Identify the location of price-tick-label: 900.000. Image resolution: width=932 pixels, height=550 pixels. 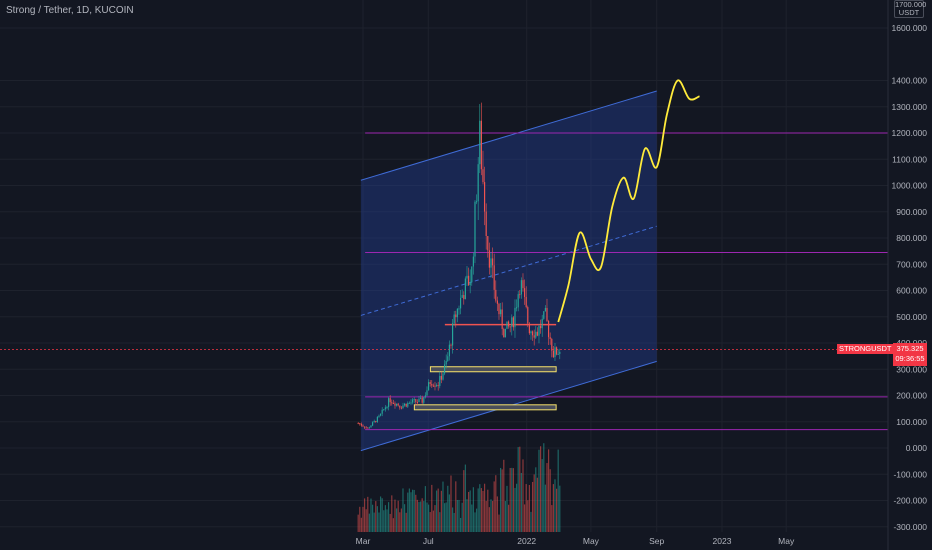
(911, 212).